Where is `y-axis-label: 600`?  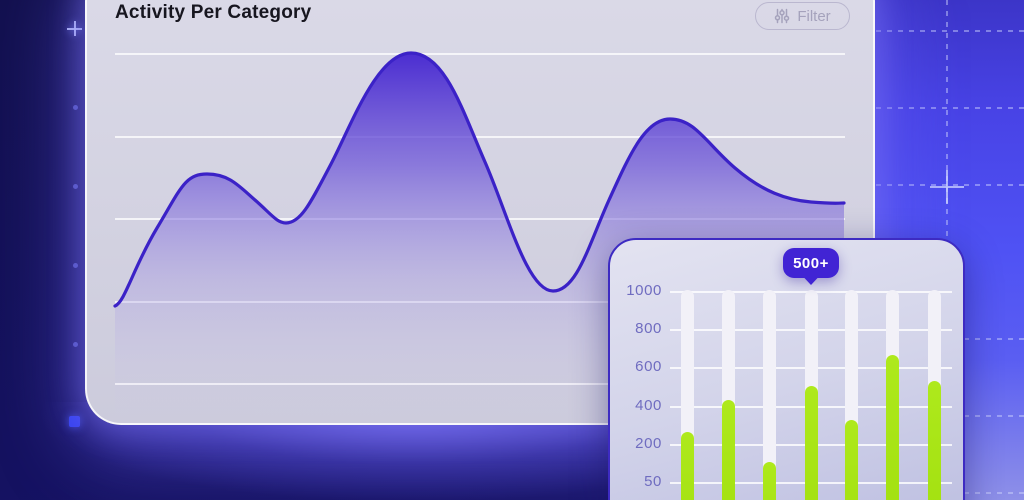 y-axis-label: 600 is located at coordinates (648, 367).